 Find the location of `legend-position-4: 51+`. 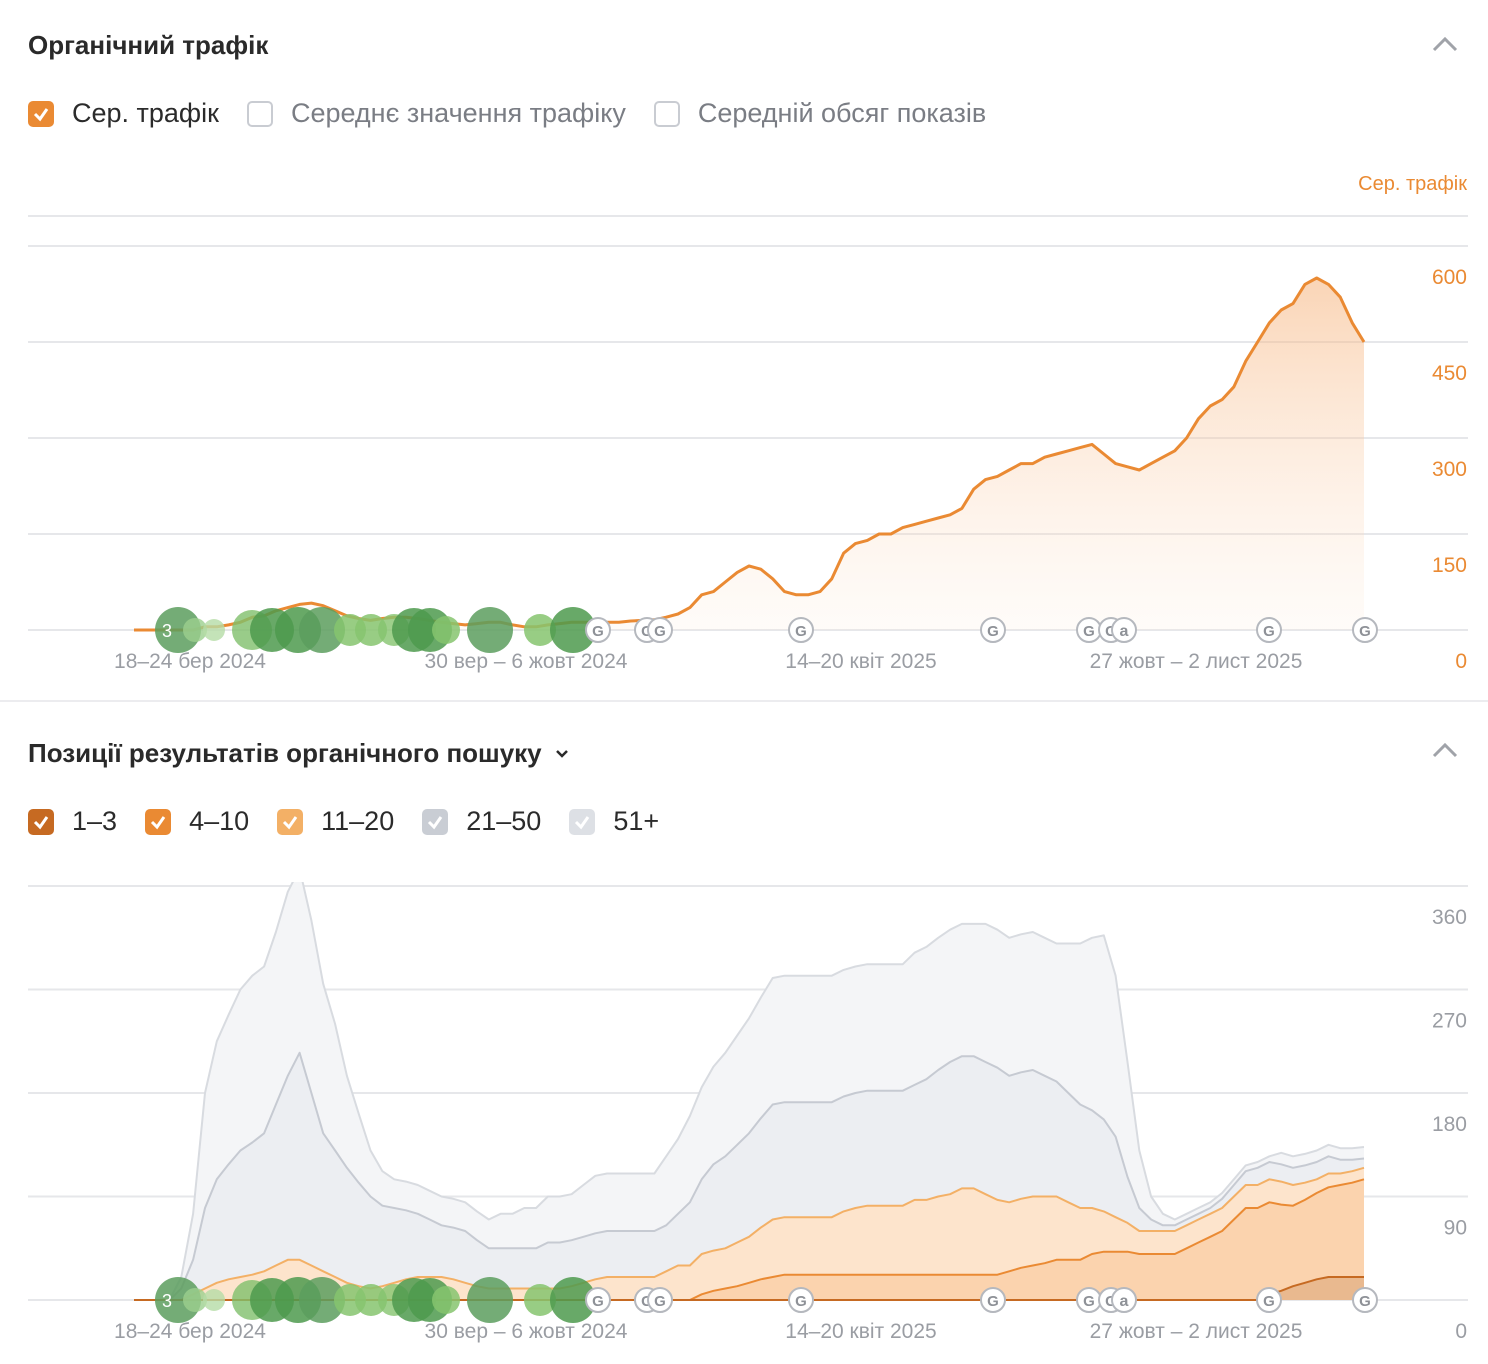

legend-position-4: 51+ is located at coordinates (614, 821).